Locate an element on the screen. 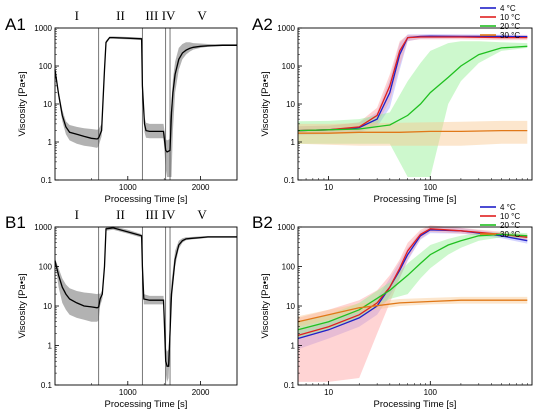  panel-label: A2 is located at coordinates (262, 24).